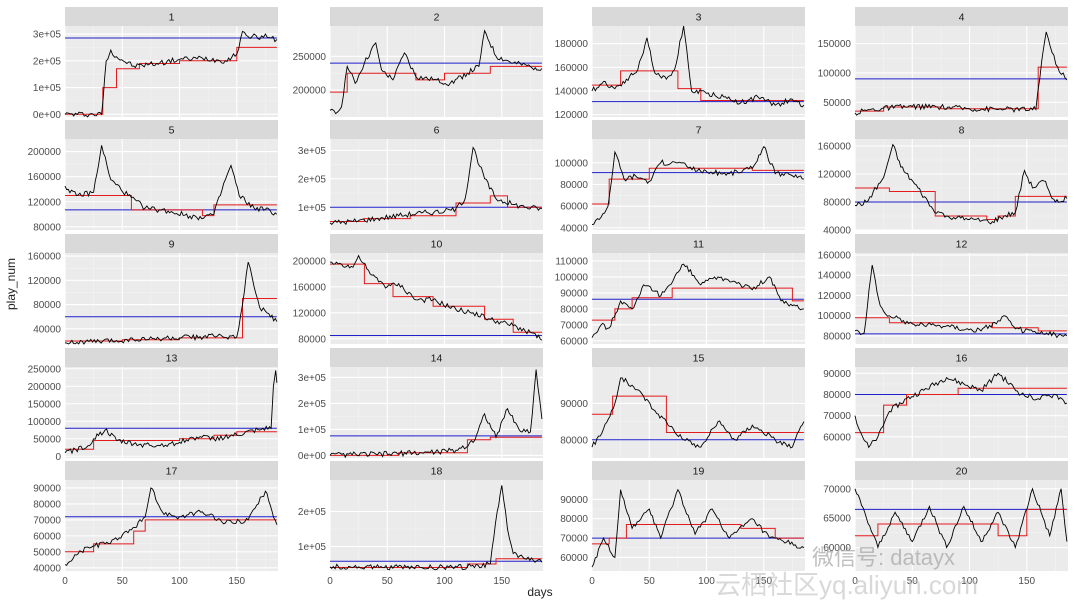 Image resolution: width=1080 pixels, height=606 pixels. Describe the element at coordinates (572, 92) in the screenshot. I see `y-tick-label: 140000` at that location.